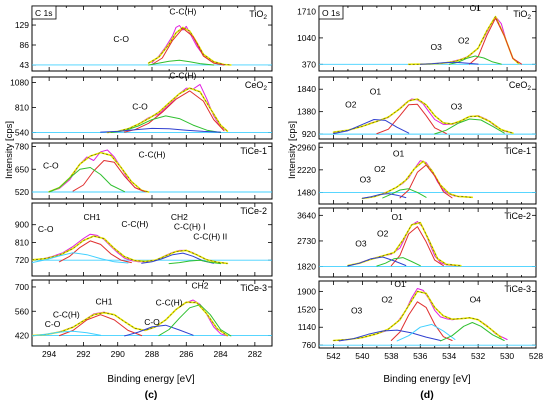 The height and width of the screenshot is (403, 550). Describe the element at coordinates (151, 379) in the screenshot. I see `left-xlabel: Binding energy [eV]` at that location.